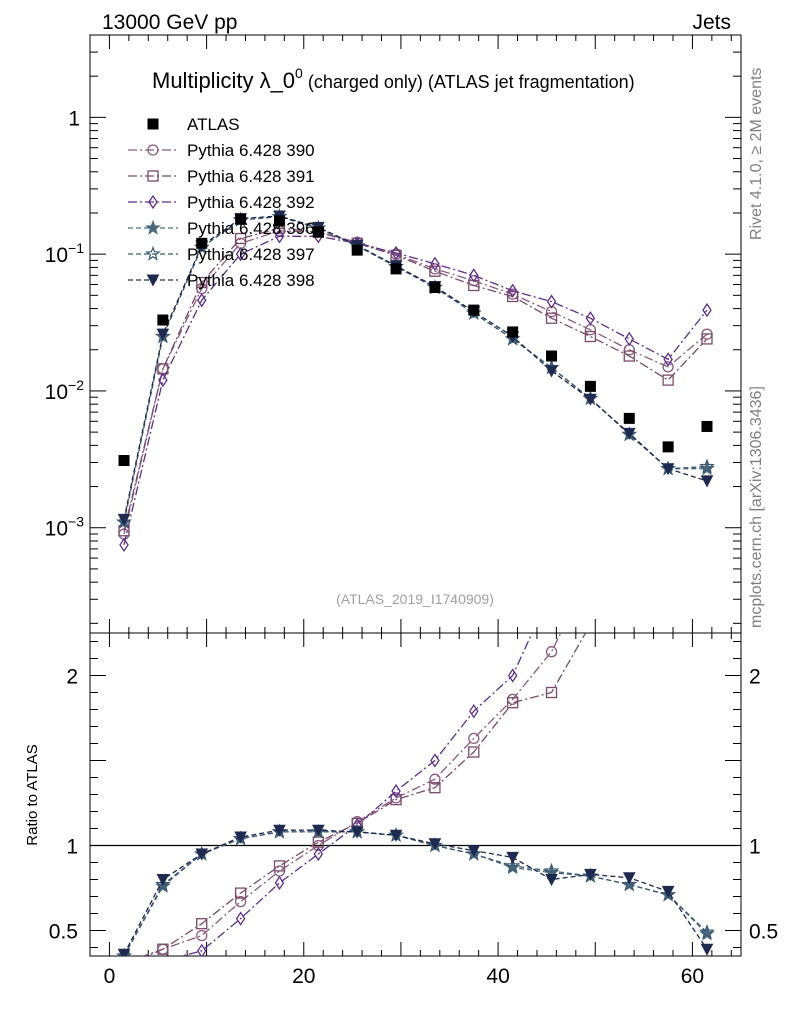 This screenshot has width=786, height=1024. What do you see at coordinates (692, 976) in the screenshot?
I see `x-tick-label: 60` at bounding box center [692, 976].